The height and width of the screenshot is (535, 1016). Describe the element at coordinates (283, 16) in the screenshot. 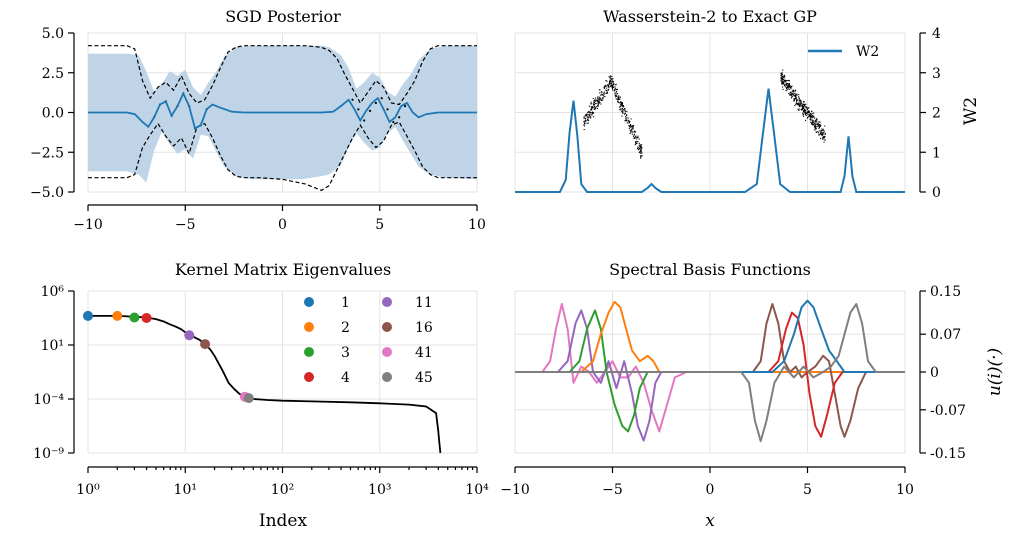

I see `sgd-posterior-title: SGD Posterior` at that location.